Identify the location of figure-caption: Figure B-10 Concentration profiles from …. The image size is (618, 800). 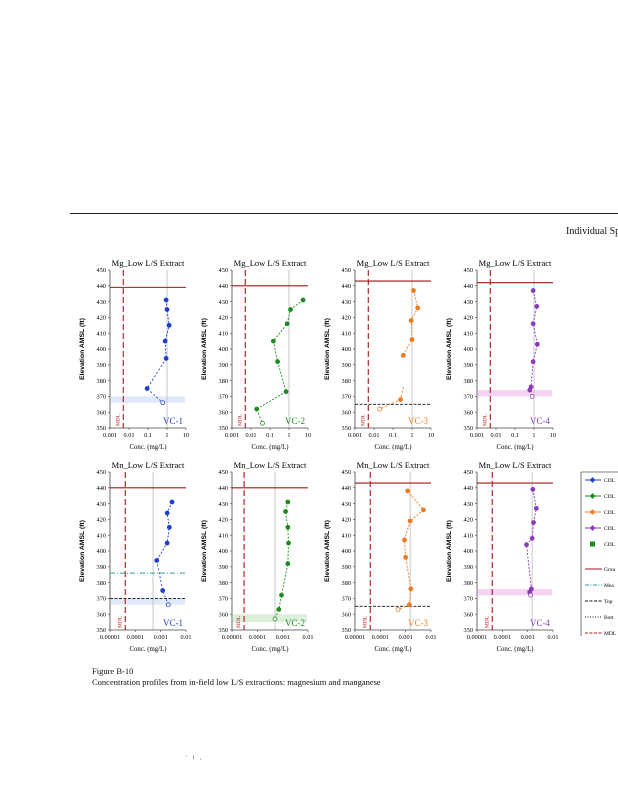
(236, 677).